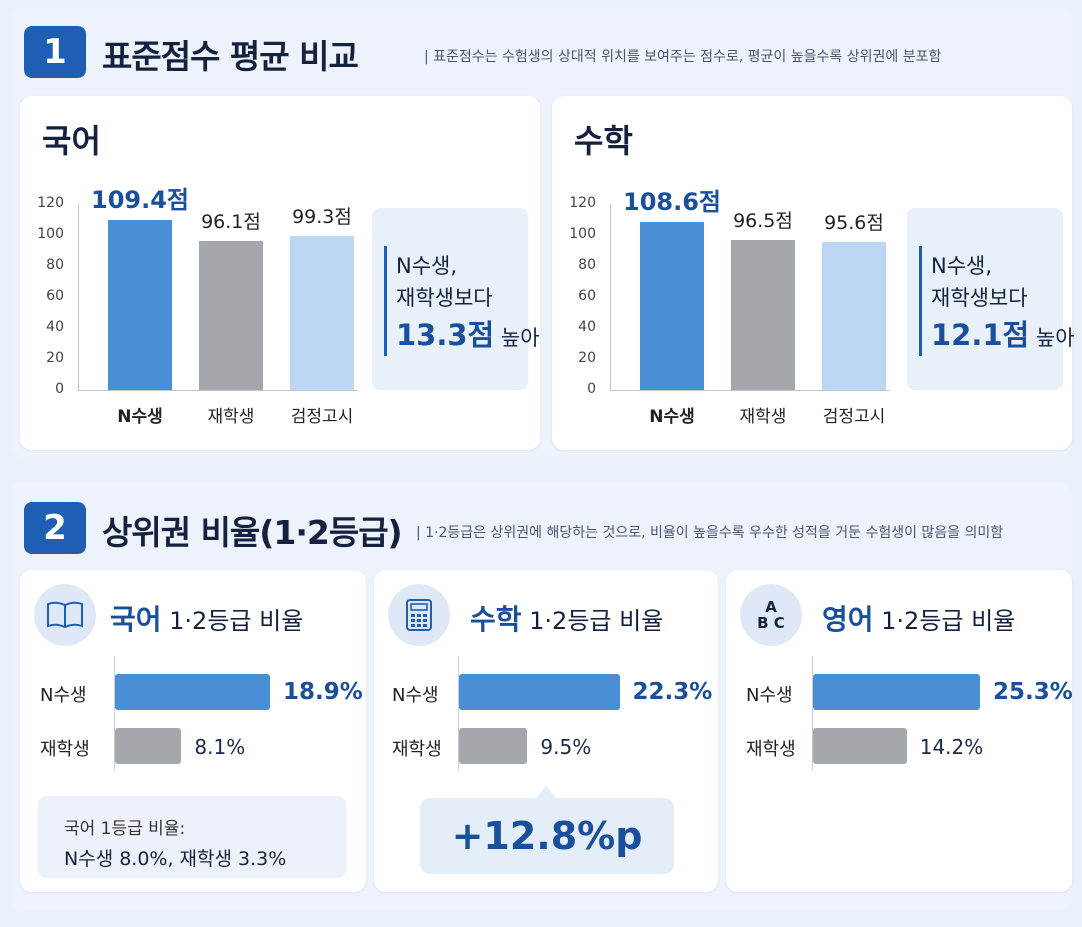  I want to click on rate-card-title: 영어 1·2등급 비율, so click(918, 618).